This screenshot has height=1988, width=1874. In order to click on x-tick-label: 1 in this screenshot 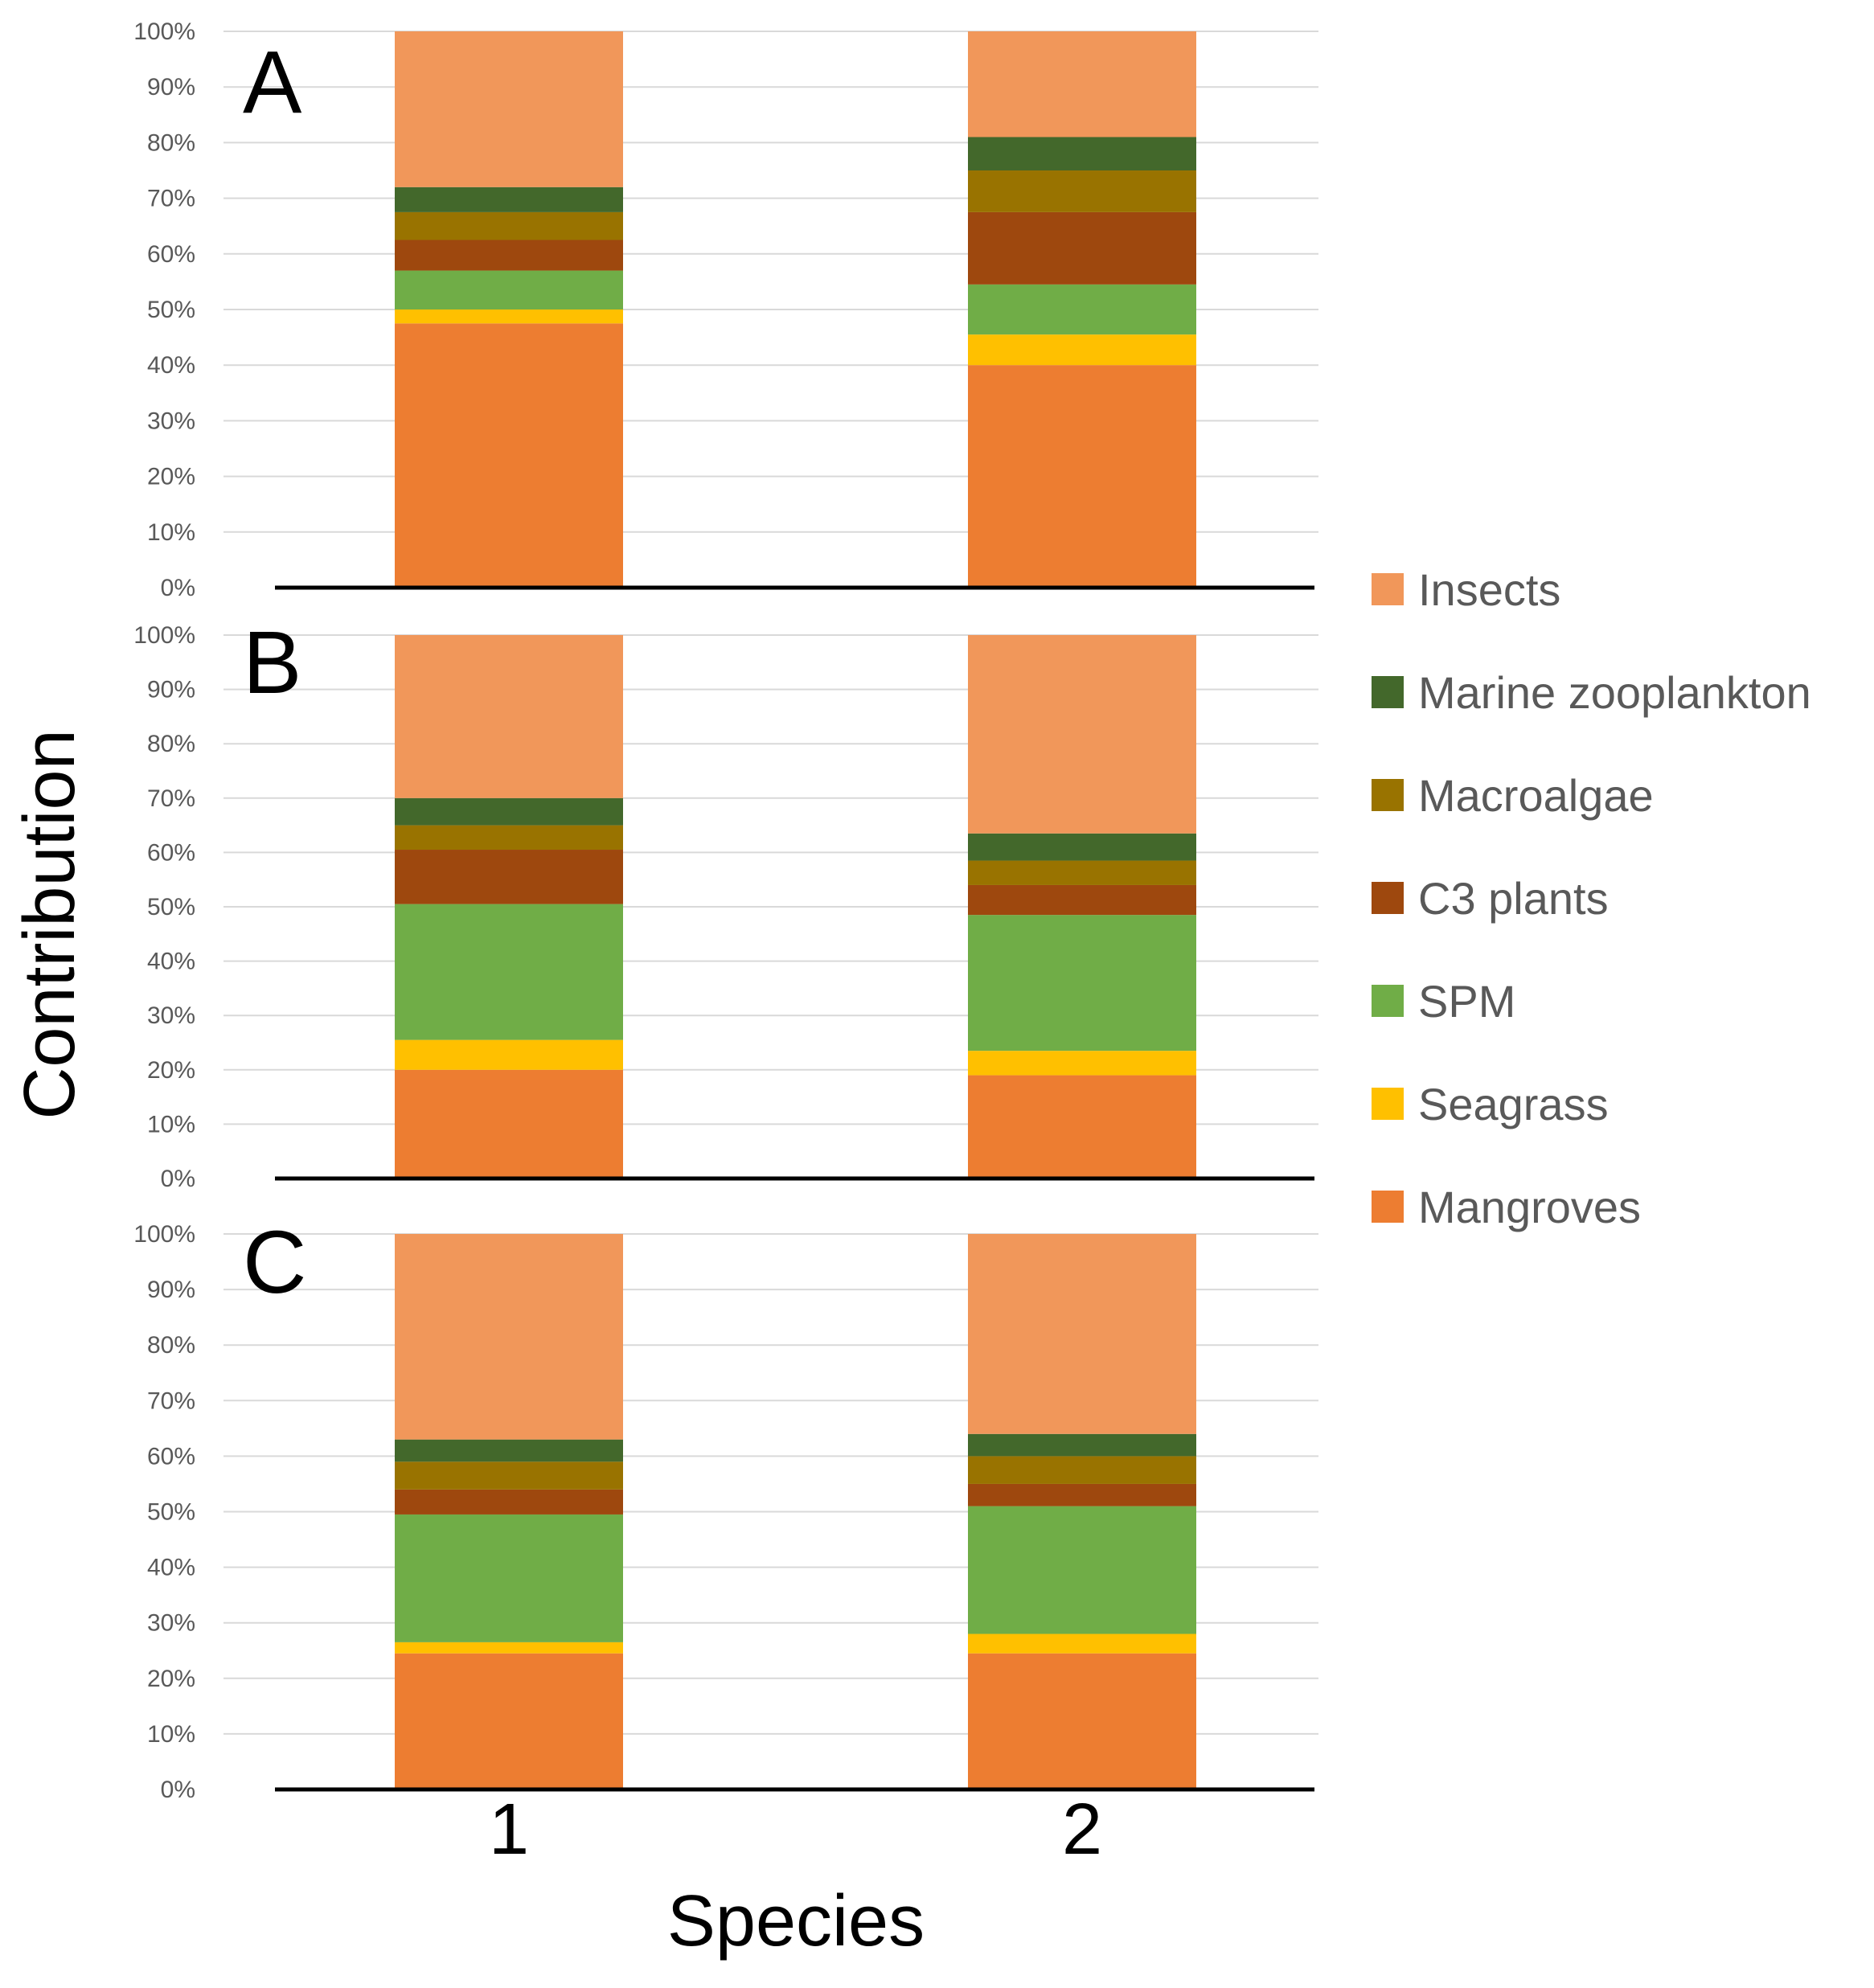, I will do `click(509, 1830)`.